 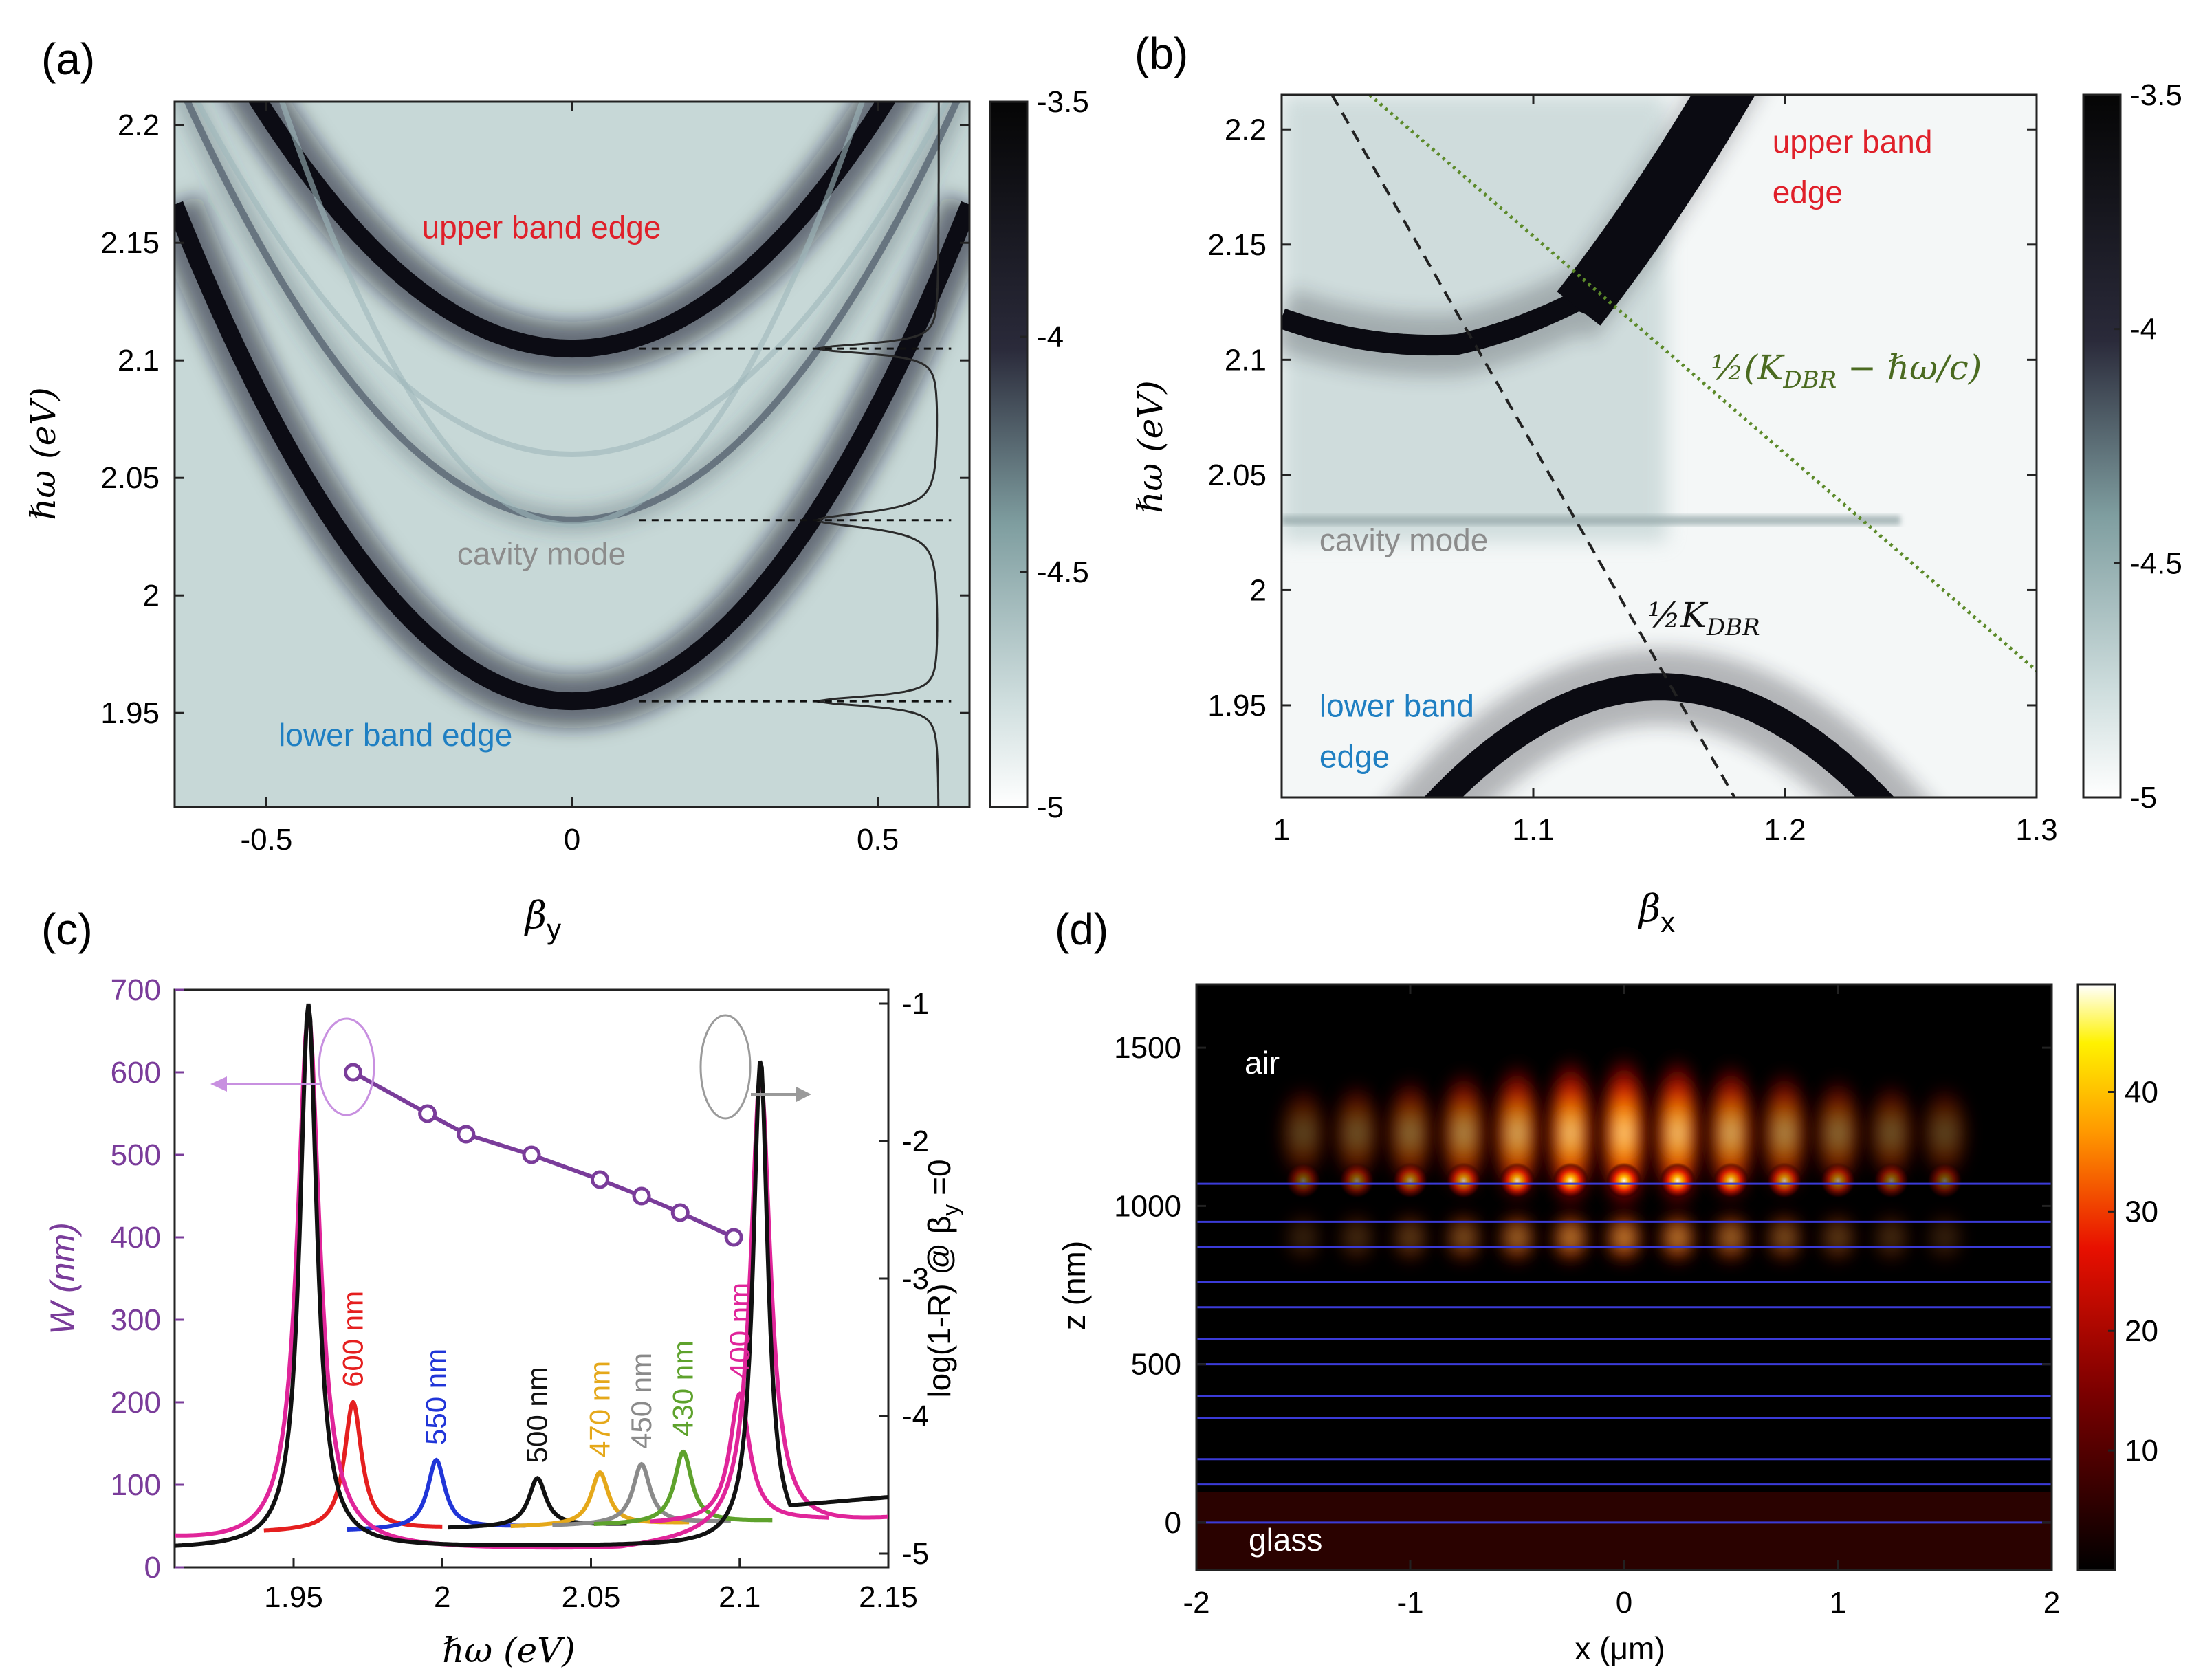 What do you see at coordinates (1196, 1603) in the screenshot?
I see `x-tick-label: -2` at bounding box center [1196, 1603].